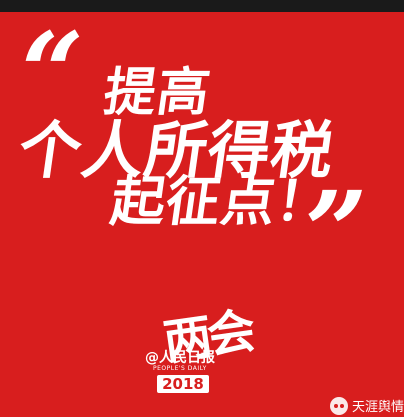  What do you see at coordinates (180, 368) in the screenshot?
I see `people-daily-english: PEOPLE'S DAILY` at bounding box center [180, 368].